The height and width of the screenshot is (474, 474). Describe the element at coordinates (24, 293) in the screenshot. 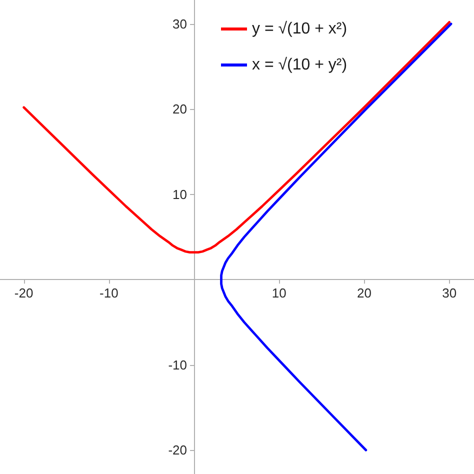

I see `x-tick-label: -20` at that location.